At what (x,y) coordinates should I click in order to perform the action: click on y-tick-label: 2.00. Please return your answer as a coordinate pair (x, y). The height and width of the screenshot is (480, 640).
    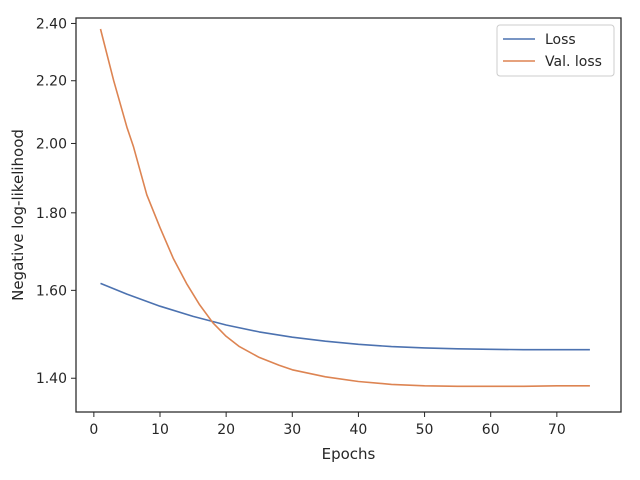
    Looking at the image, I should click on (51, 144).